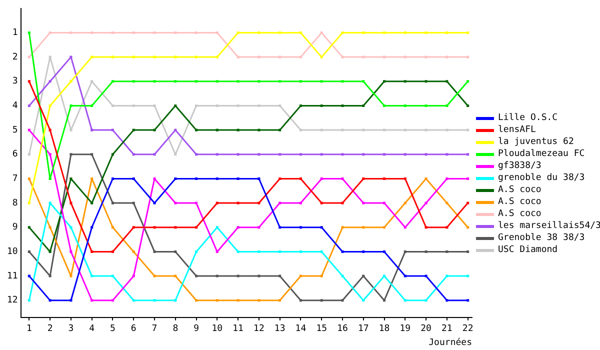  What do you see at coordinates (447, 329) in the screenshot?
I see `x-tick-label: 21` at bounding box center [447, 329].